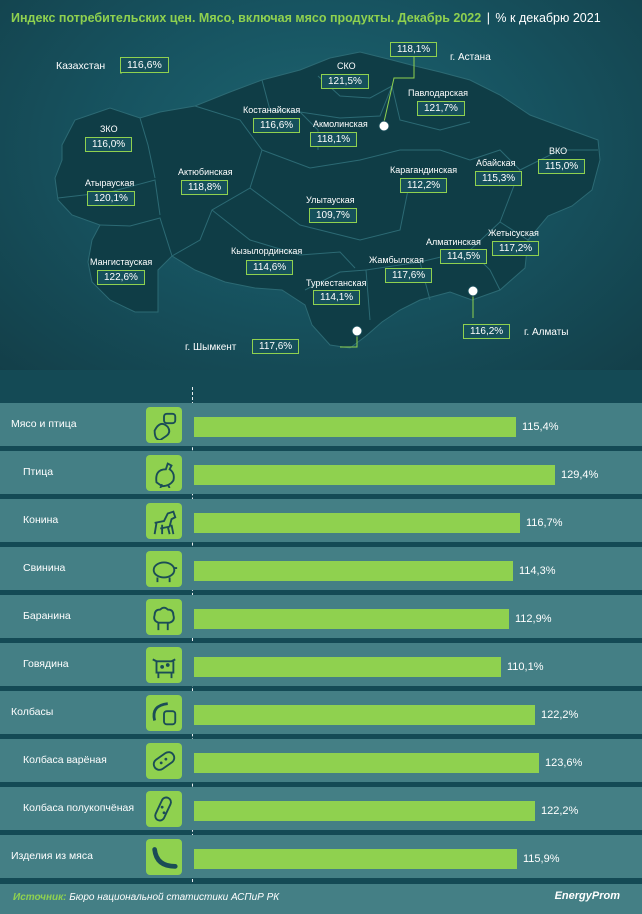 Image resolution: width=642 pixels, height=914 pixels. I want to click on border-kyzylorda, so click(283, 239).